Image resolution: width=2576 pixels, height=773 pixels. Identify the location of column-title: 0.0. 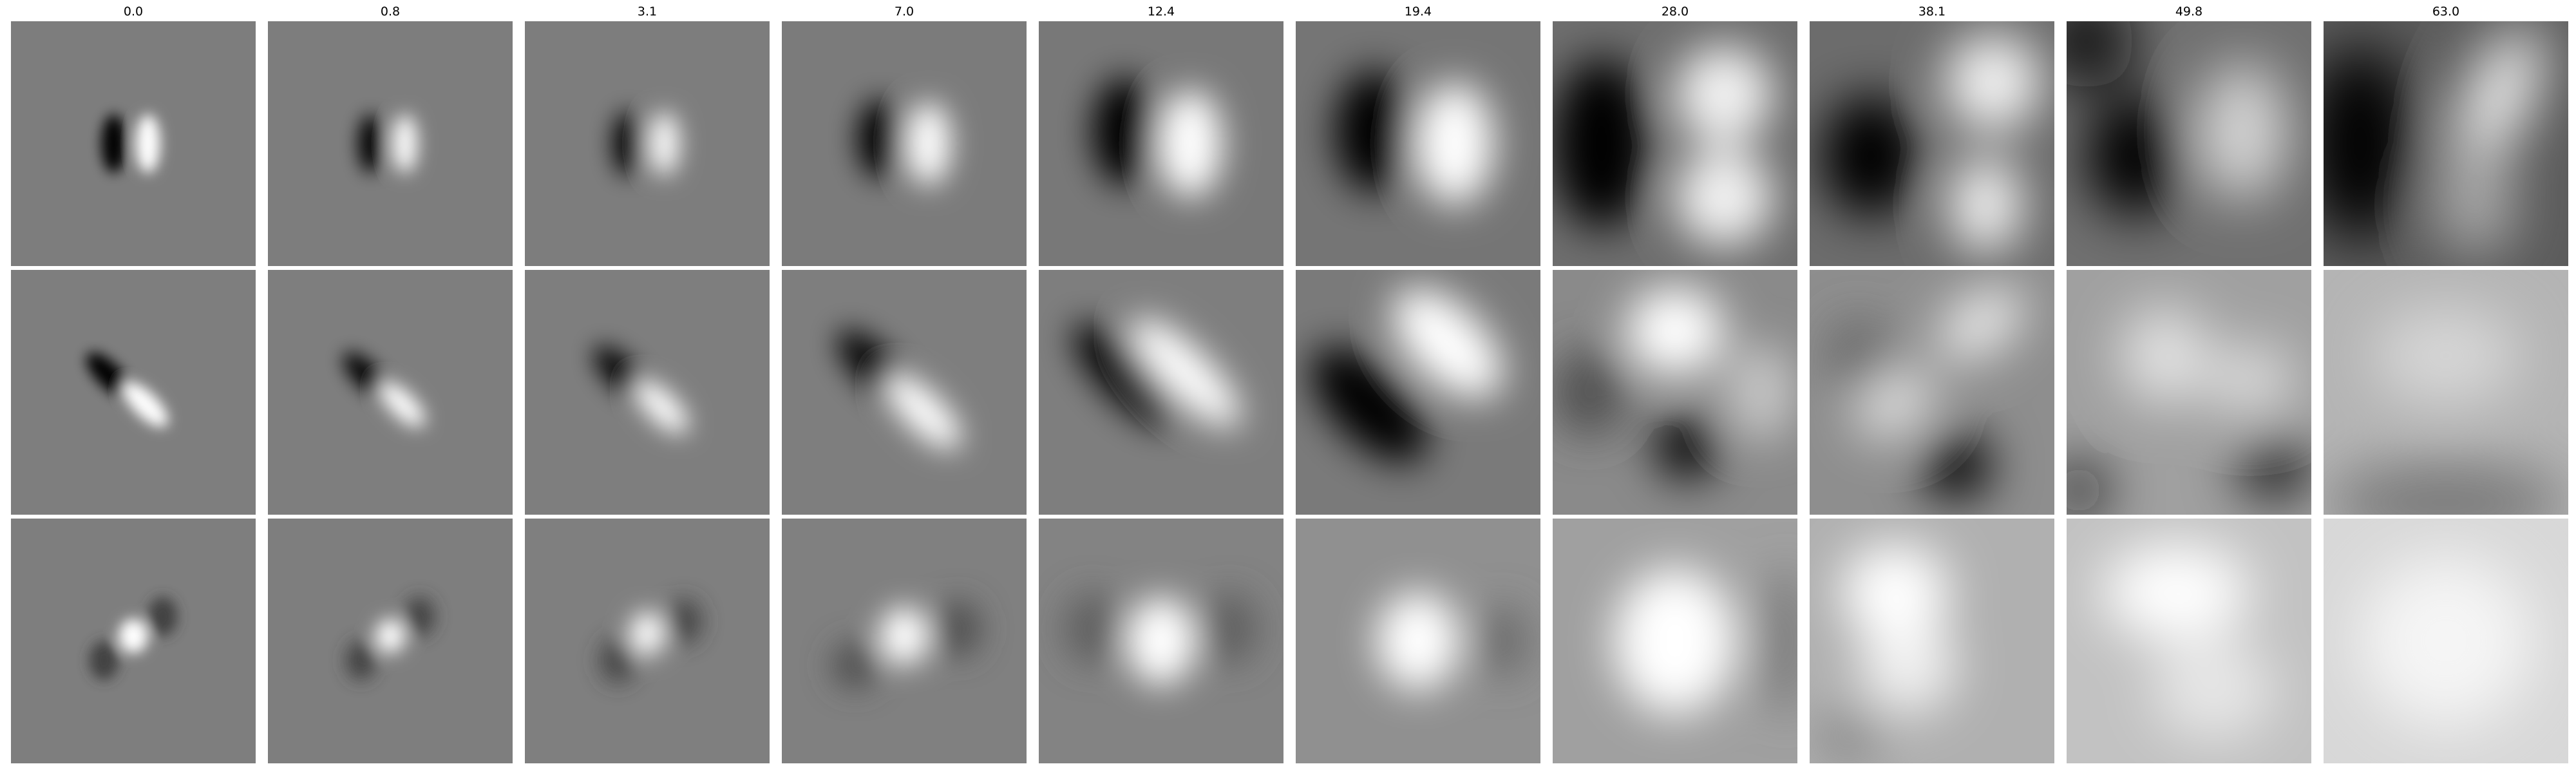
(133, 12).